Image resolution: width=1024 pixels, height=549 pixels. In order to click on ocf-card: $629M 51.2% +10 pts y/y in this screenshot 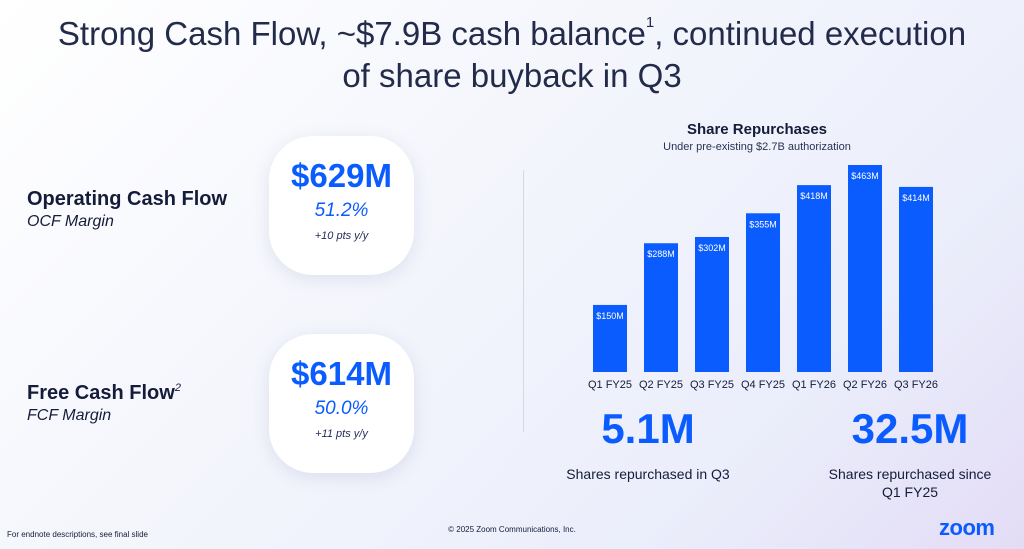, I will do `click(341, 205)`.